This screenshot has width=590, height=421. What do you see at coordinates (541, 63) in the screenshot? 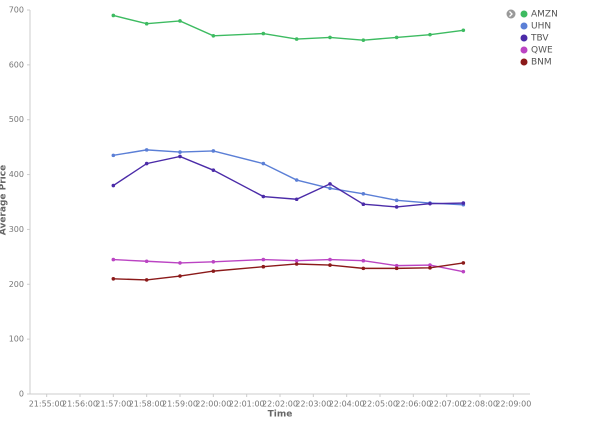
I see `legend-label: BNM` at bounding box center [541, 63].